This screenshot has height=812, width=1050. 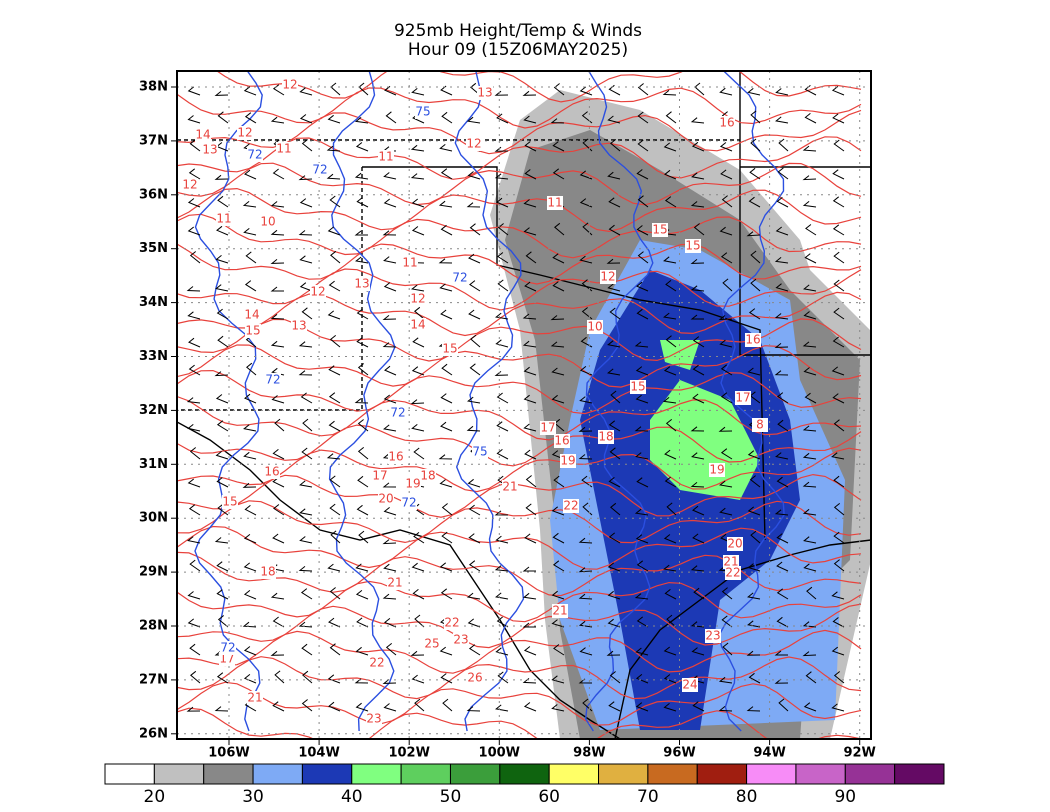 What do you see at coordinates (153, 248) in the screenshot?
I see `lat-label: 35N` at bounding box center [153, 248].